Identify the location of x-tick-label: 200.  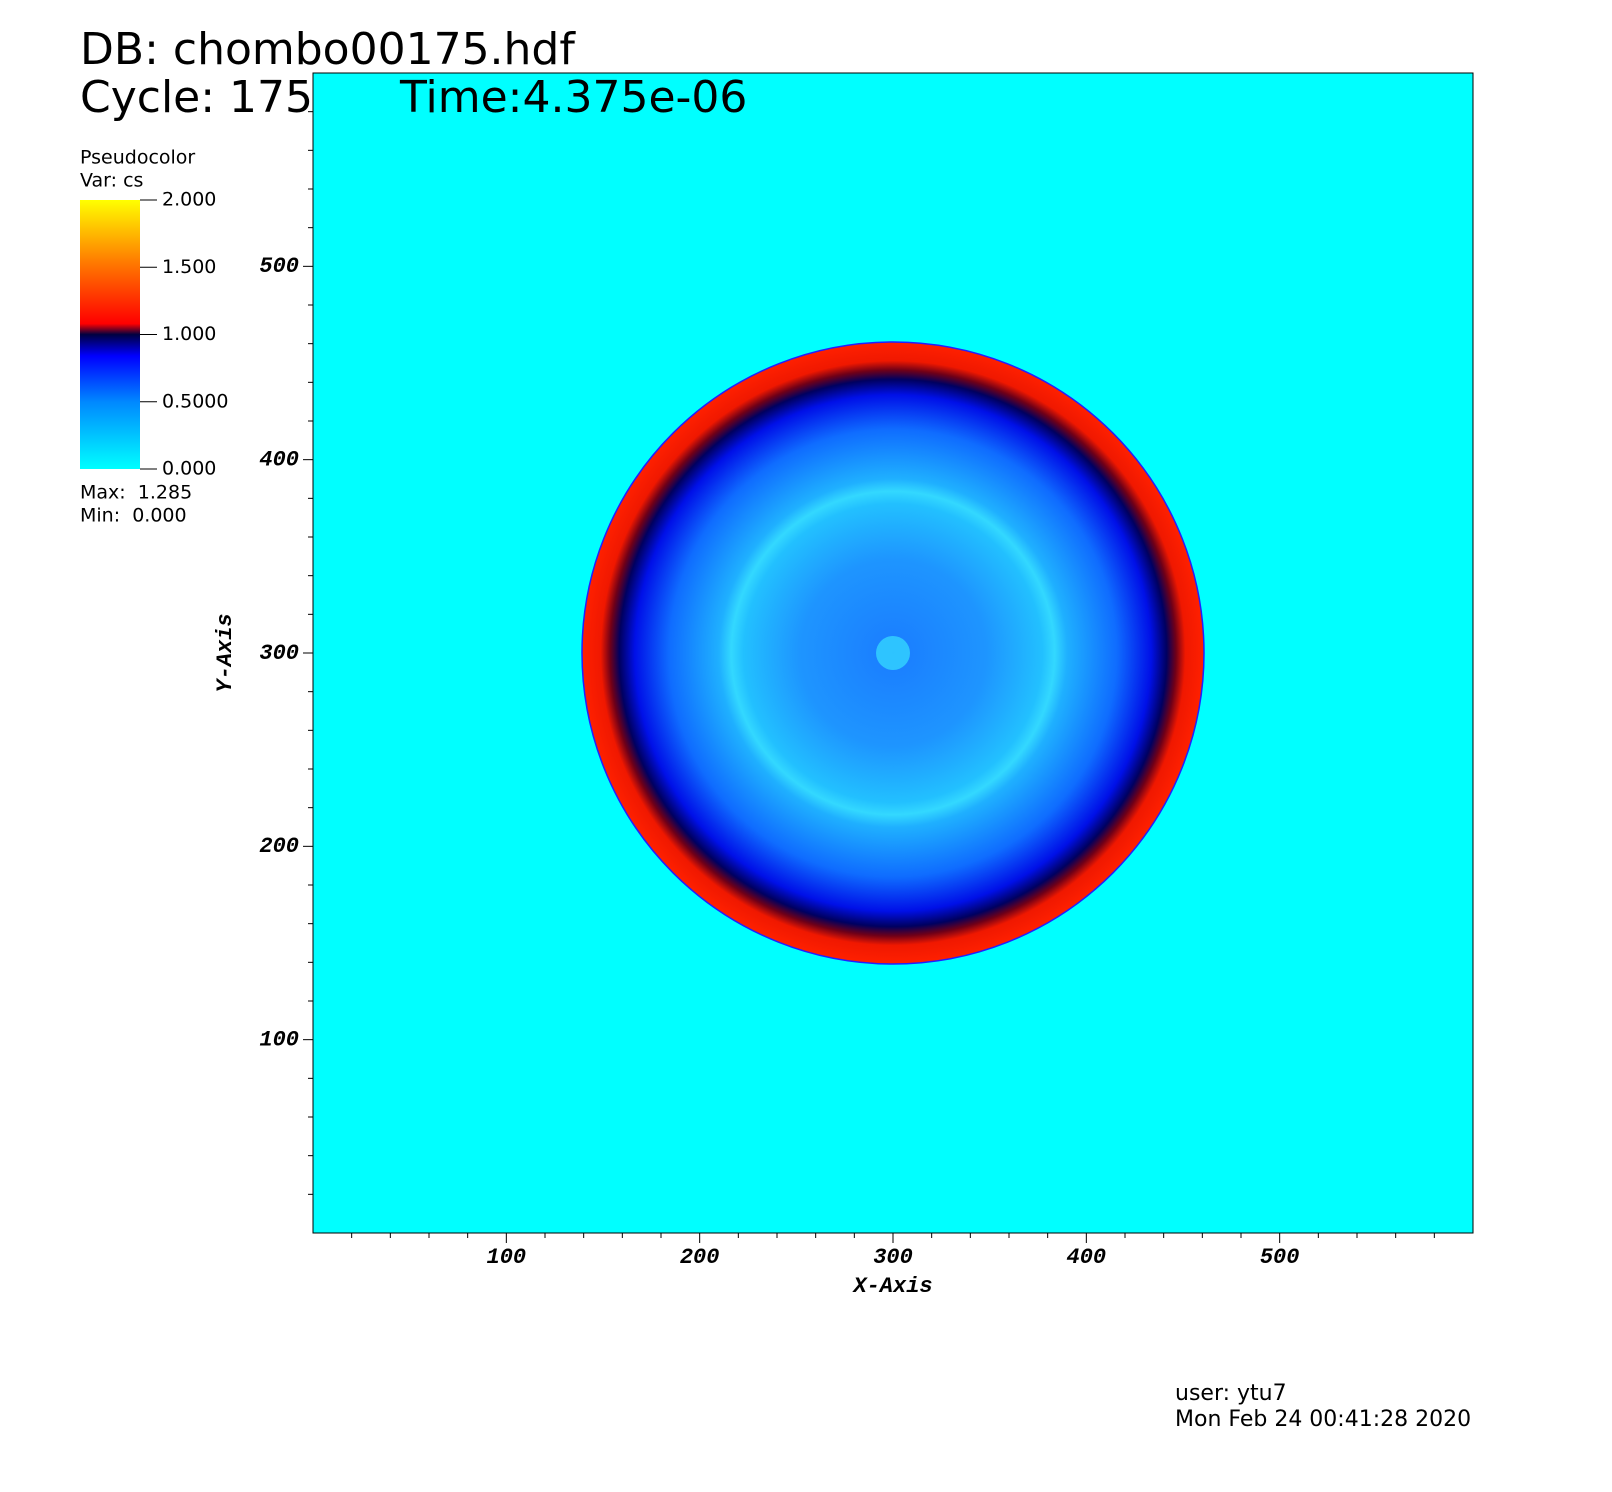
(700, 1257).